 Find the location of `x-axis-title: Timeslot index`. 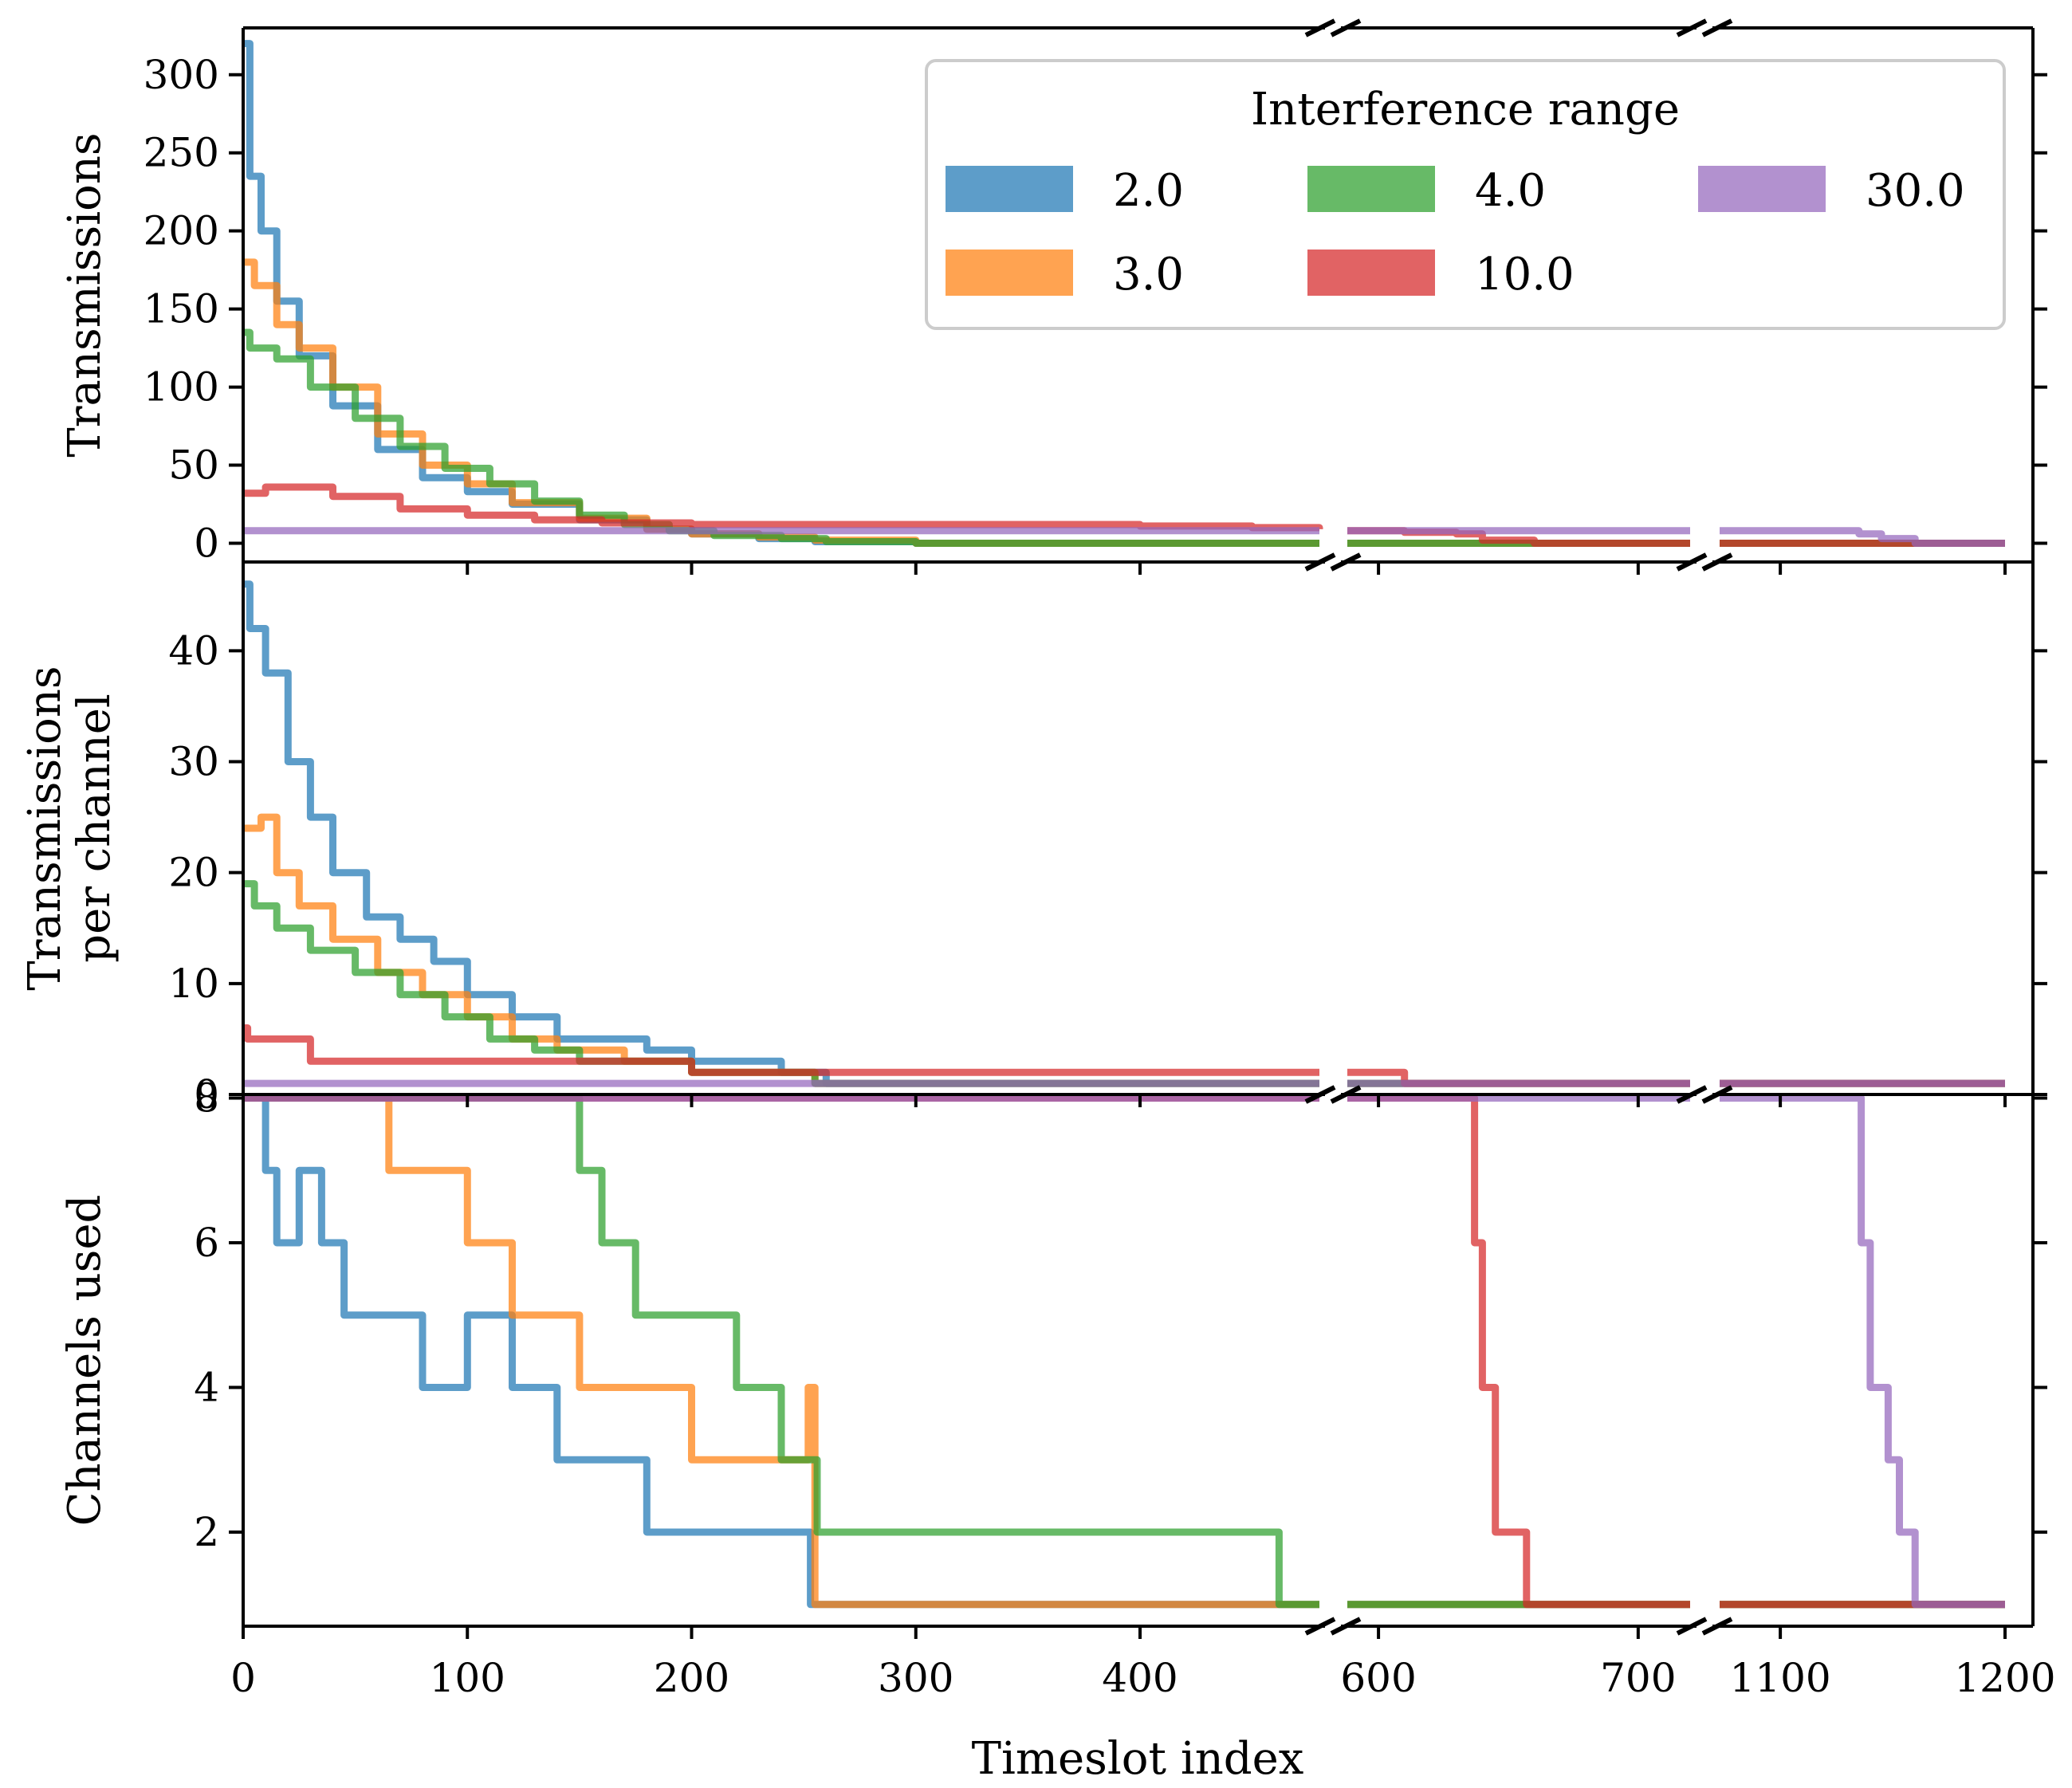

x-axis-title: Timeslot index is located at coordinates (1138, 1759).